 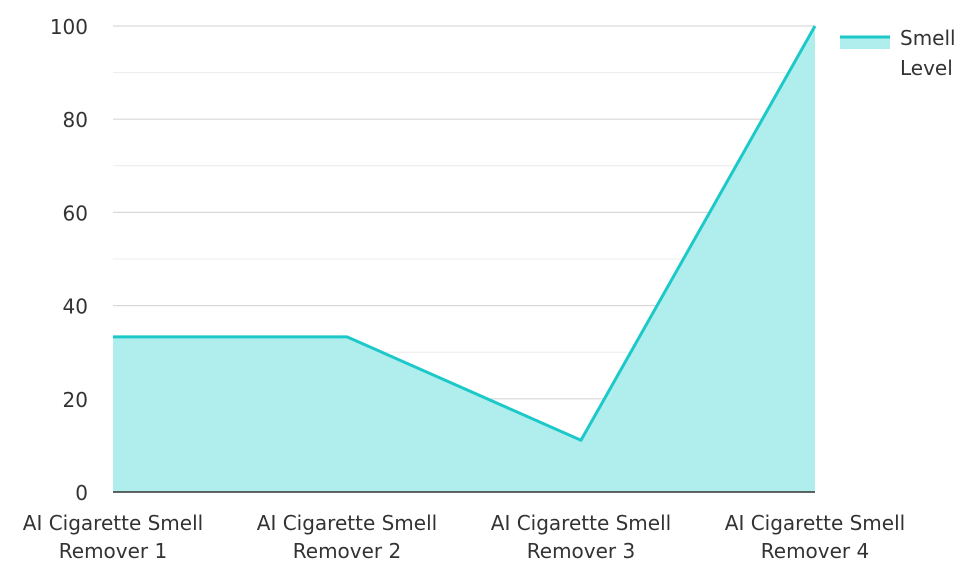 I want to click on y-tick-label: 80, so click(x=75, y=120).